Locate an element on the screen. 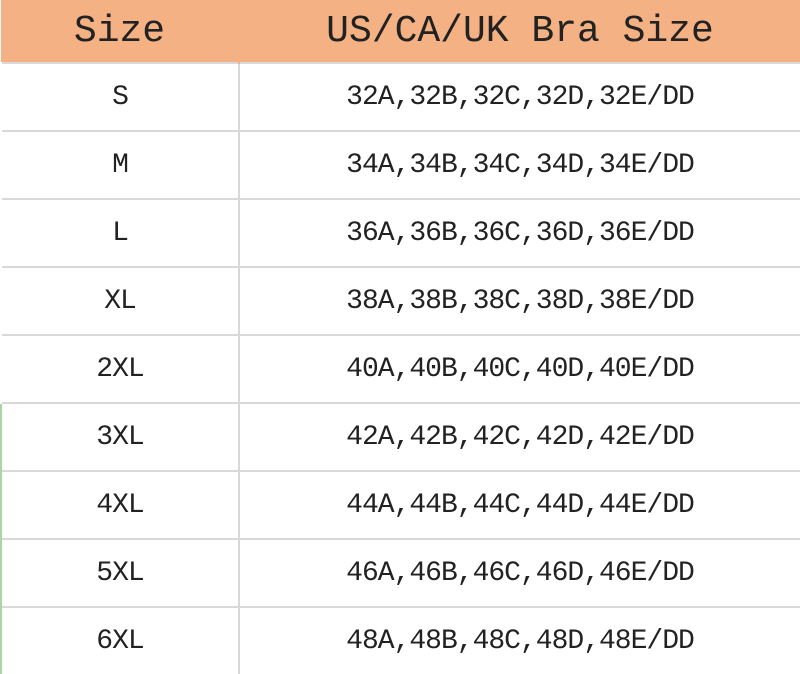 The image size is (800, 674). bra-size-cell: 32A,32B,32C,32D,32E/DD is located at coordinates (519, 96).